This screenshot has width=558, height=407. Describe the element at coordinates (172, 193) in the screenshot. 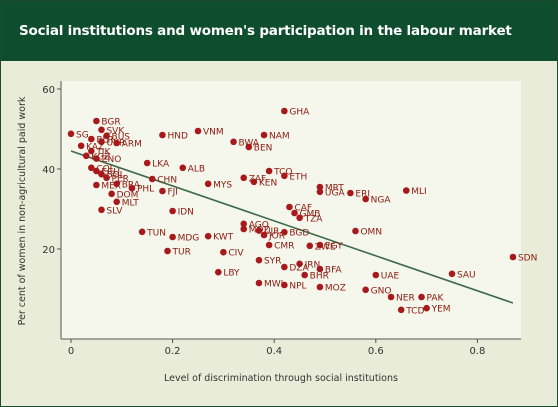

I see `point-label: FJI` at that location.